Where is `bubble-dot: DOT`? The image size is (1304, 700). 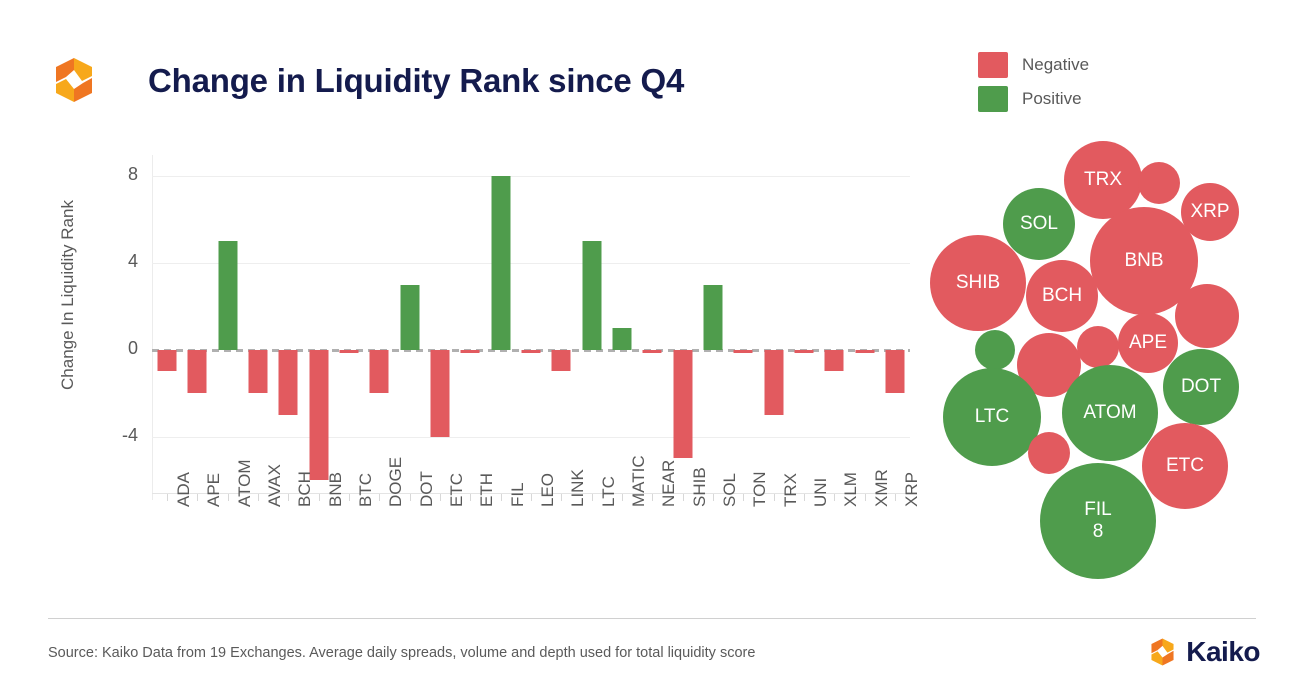
bubble-dot: DOT is located at coordinates (1201, 387).